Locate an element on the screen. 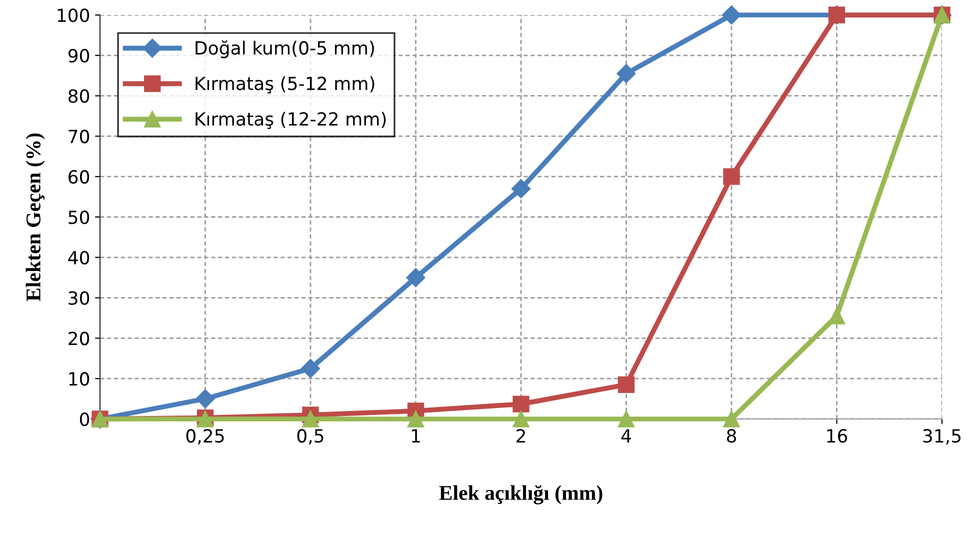  y-tick-label: 20 is located at coordinates (79, 339).